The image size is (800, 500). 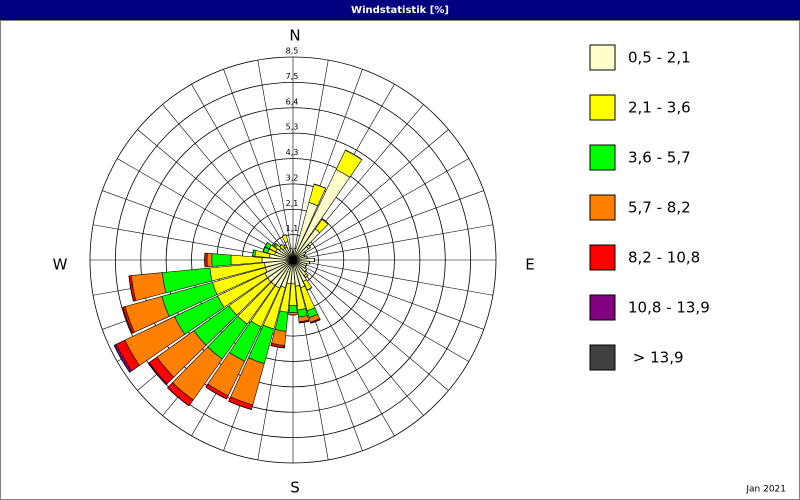 I want to click on ring, so click(x=293, y=260).